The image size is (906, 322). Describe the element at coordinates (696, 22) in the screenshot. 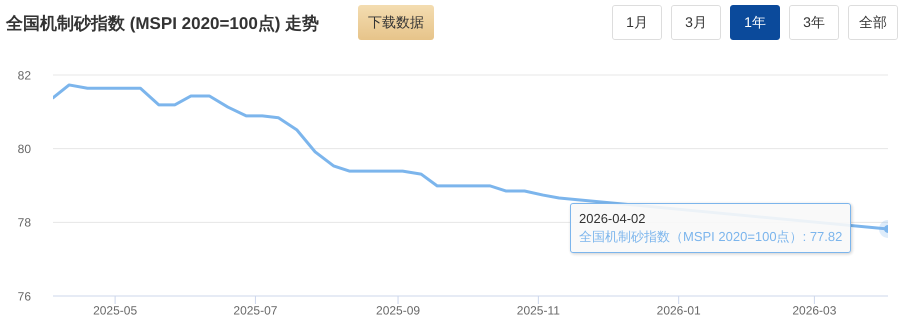

I see `range-button: 3月` at that location.